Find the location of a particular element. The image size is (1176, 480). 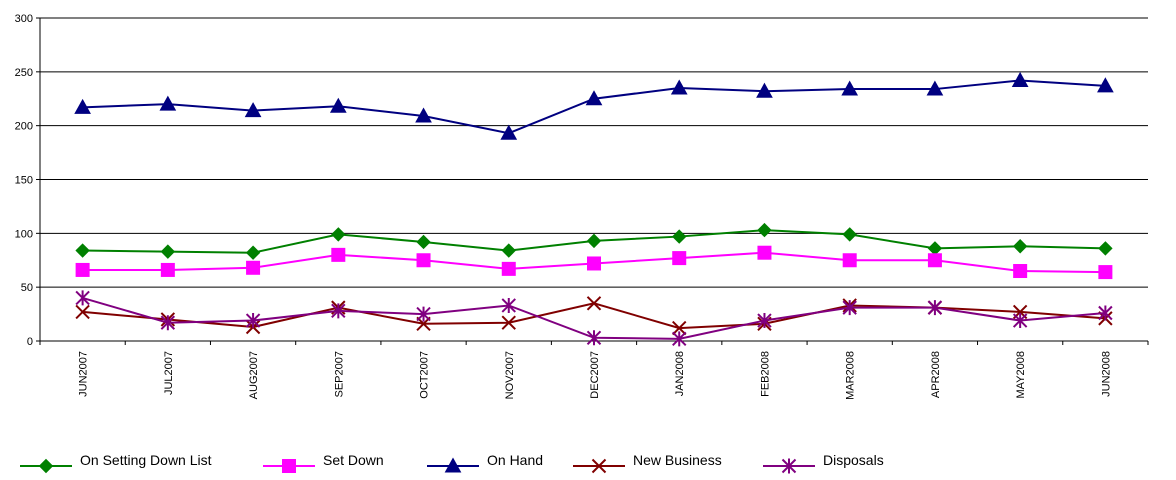

series-disposals is located at coordinates (594, 318).